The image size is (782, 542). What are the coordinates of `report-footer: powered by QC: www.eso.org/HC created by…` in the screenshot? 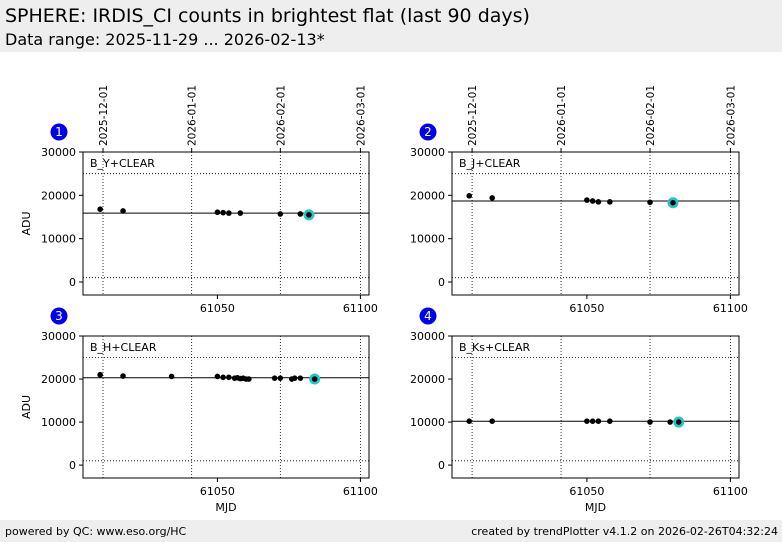 It's located at (391, 531).